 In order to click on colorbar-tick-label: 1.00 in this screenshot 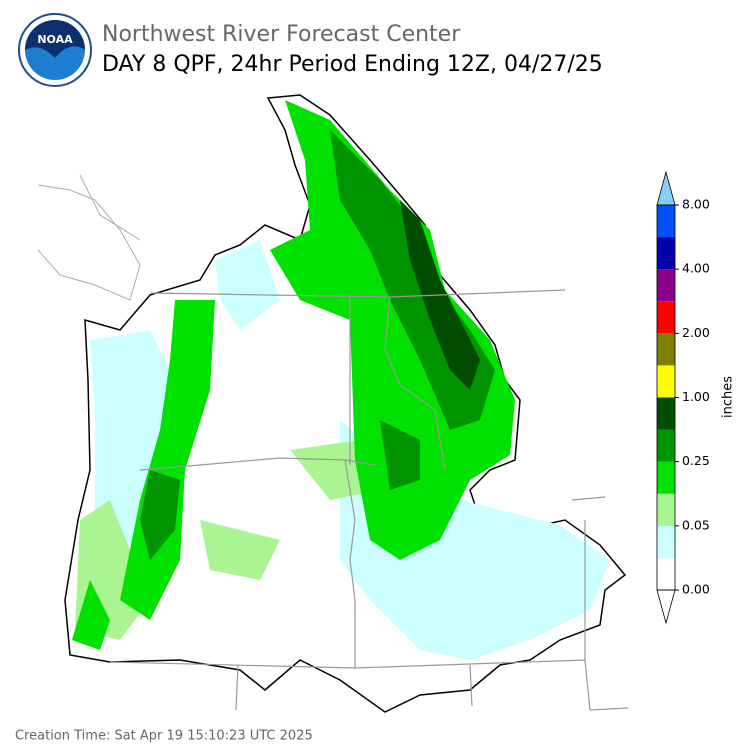, I will do `click(696, 396)`.